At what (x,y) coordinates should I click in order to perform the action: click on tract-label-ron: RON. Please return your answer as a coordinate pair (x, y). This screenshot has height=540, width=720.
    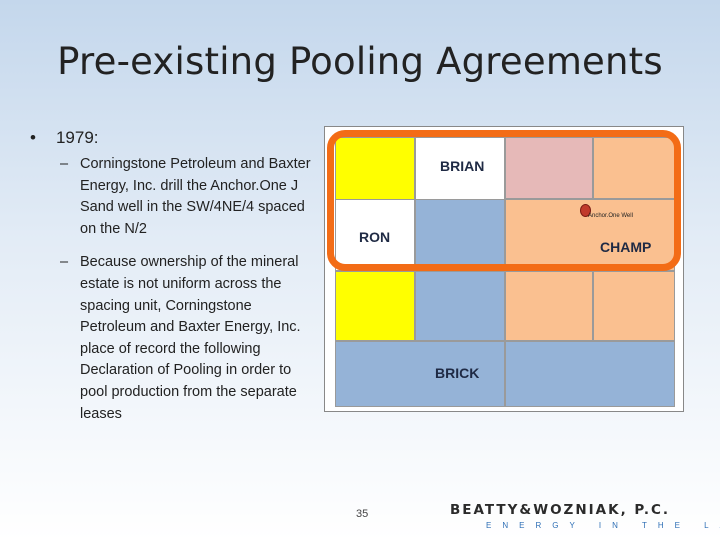
    Looking at the image, I should click on (375, 237).